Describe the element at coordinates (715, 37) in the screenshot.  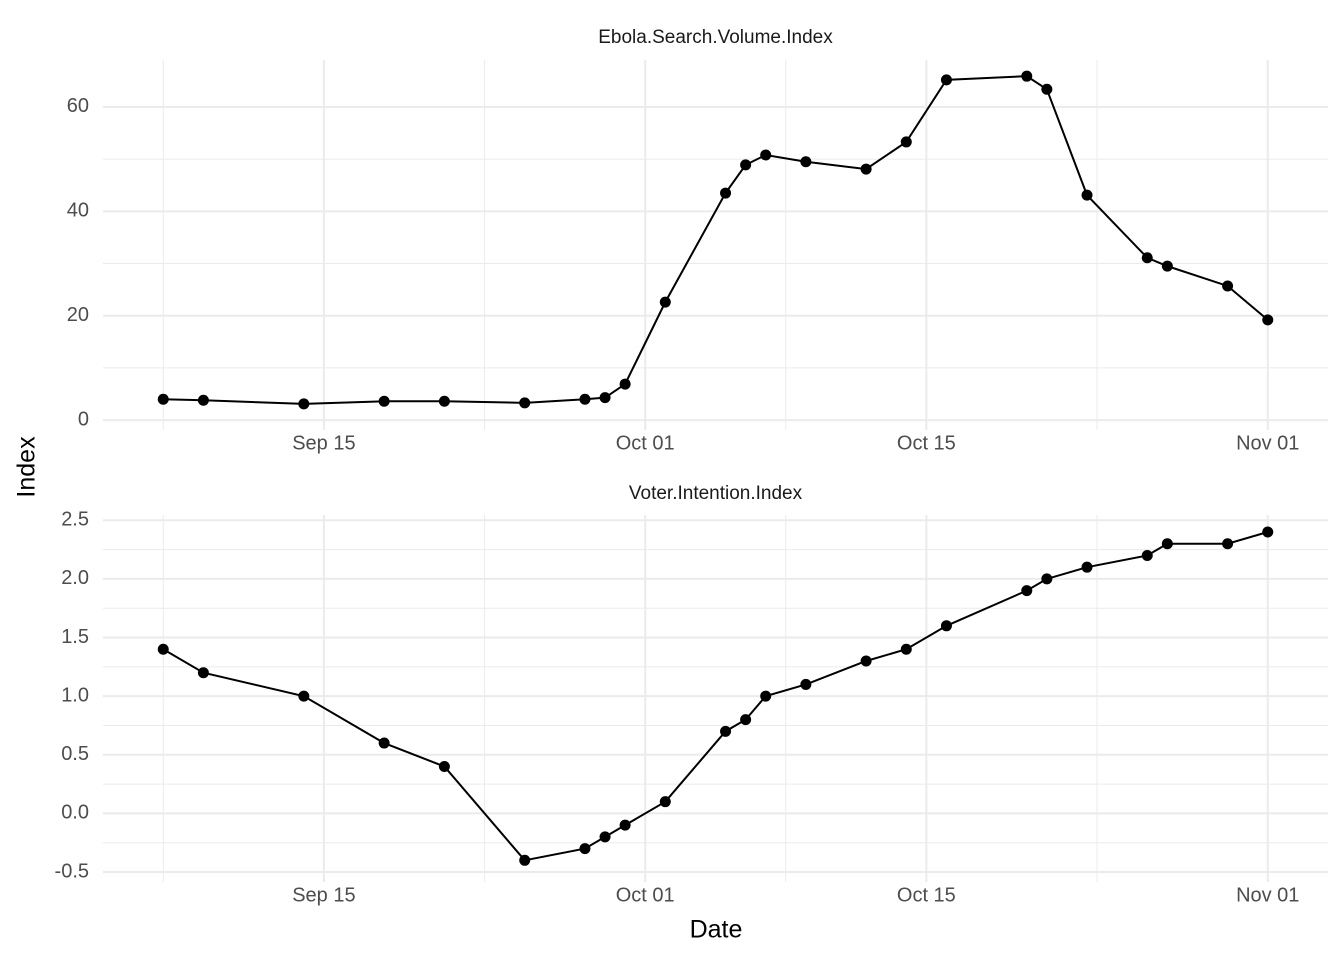
I see `panel-title: Ebola.Search.Volume.Index` at that location.